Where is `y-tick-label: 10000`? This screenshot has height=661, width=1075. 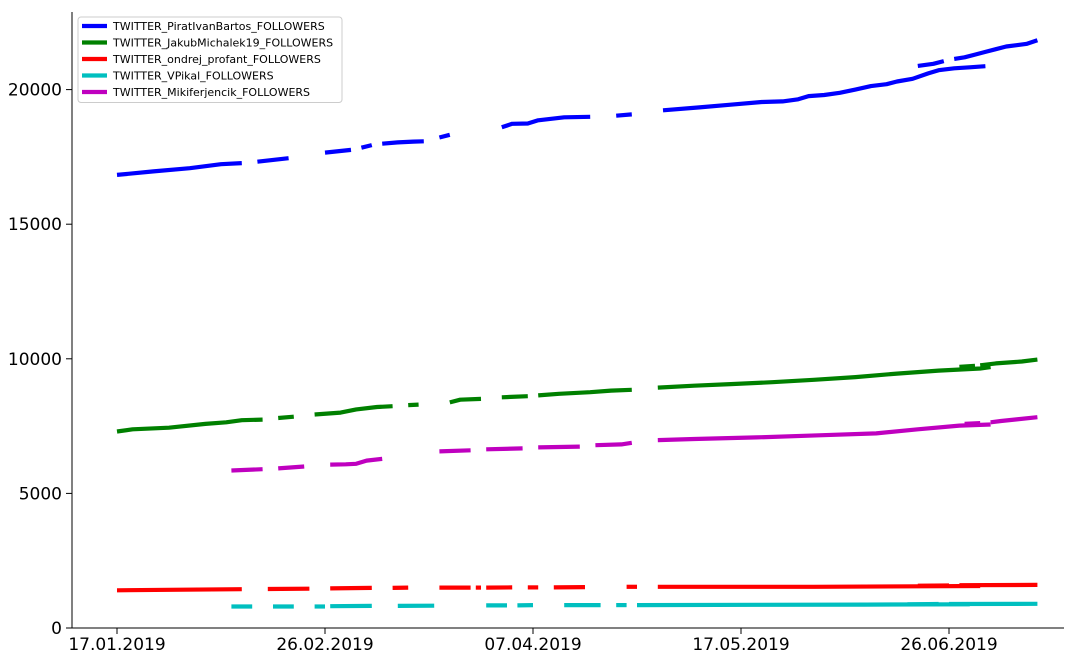 y-tick-label: 10000 is located at coordinates (35, 360).